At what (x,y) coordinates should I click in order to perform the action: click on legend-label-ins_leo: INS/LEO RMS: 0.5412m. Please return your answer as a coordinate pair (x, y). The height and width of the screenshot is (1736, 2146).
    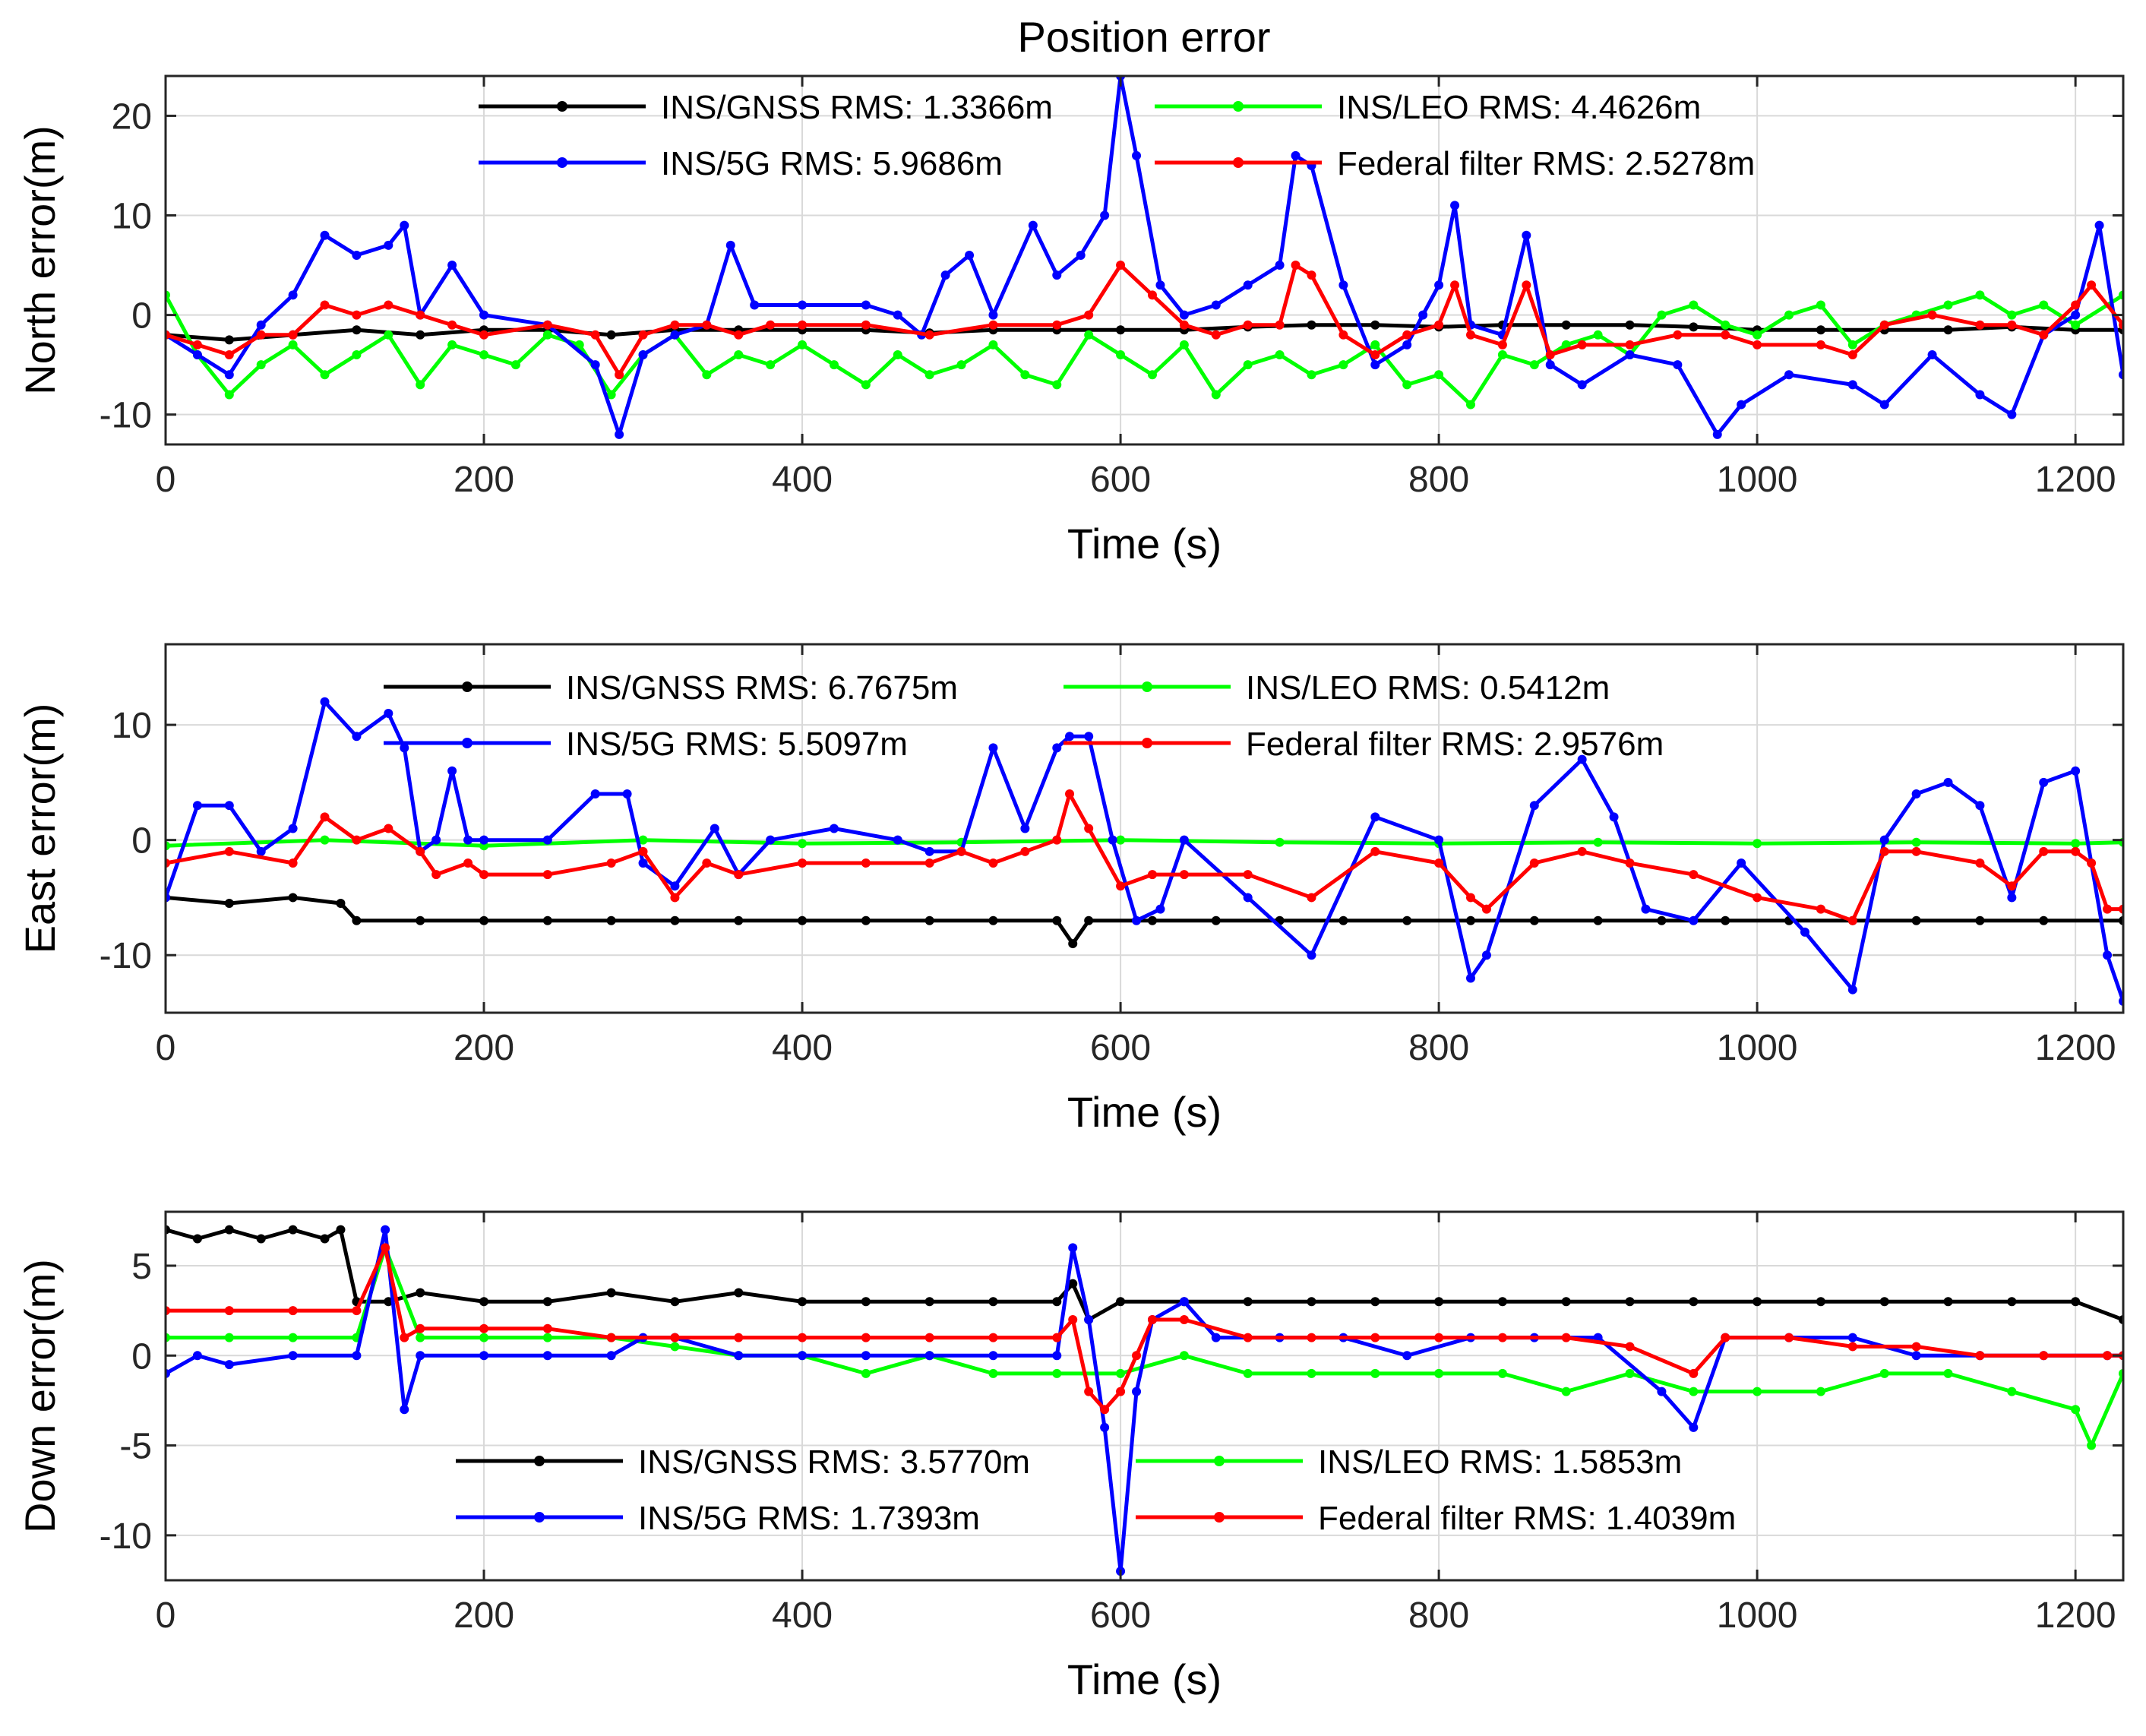
    Looking at the image, I should click on (1428, 688).